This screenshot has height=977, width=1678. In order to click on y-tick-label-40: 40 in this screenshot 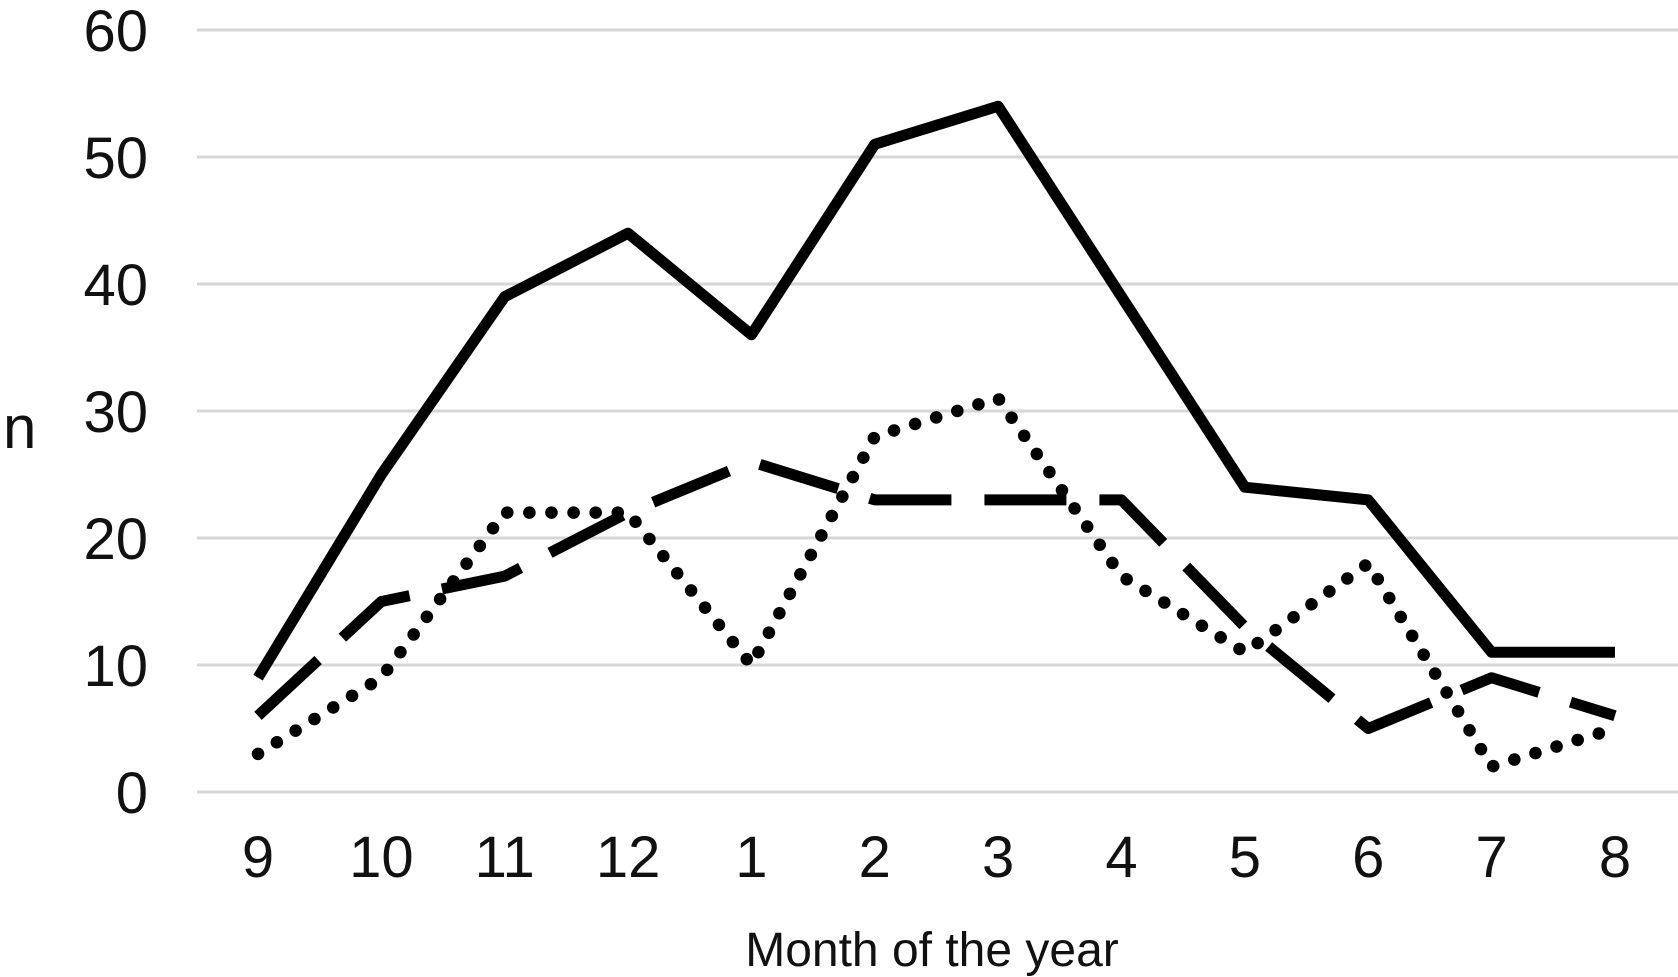, I will do `click(115, 285)`.